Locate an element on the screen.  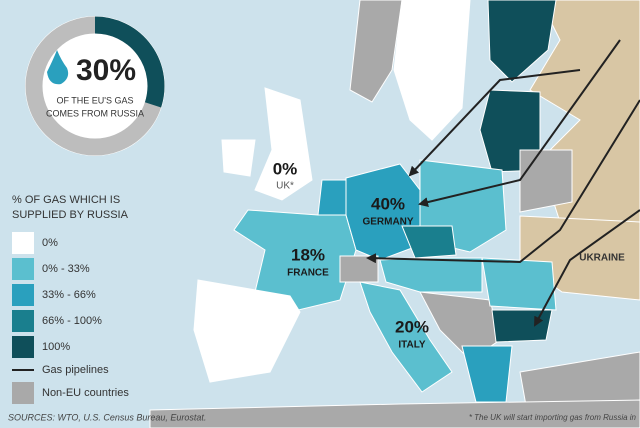
legend-label: Gas pipelines is located at coordinates (75, 370).